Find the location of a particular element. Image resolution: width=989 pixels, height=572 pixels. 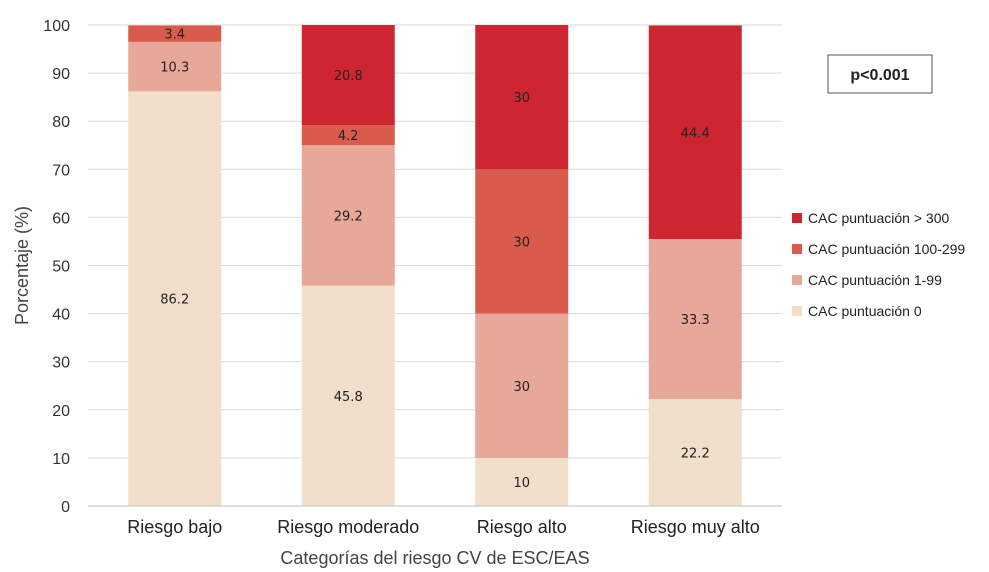

p-value-box is located at coordinates (880, 74).